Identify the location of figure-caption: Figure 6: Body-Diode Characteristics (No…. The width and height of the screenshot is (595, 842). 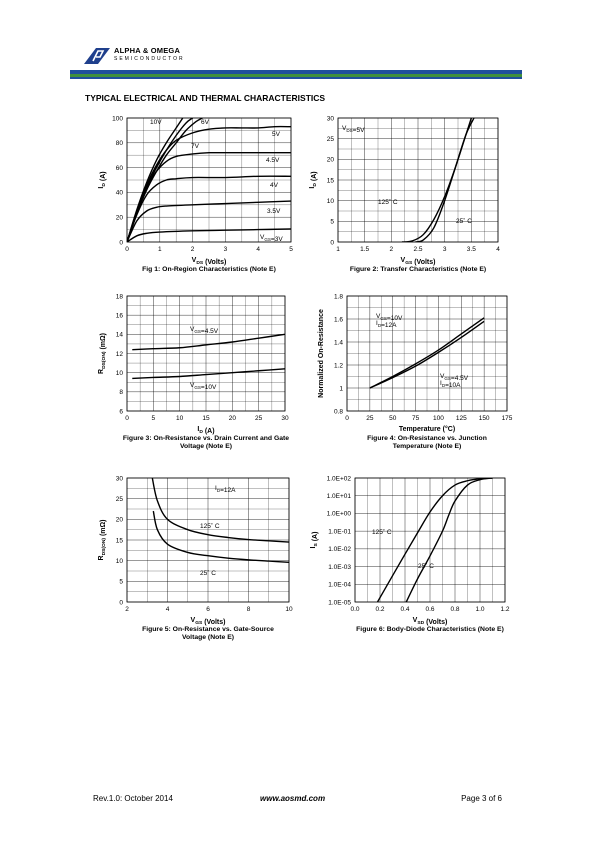
(430, 629).